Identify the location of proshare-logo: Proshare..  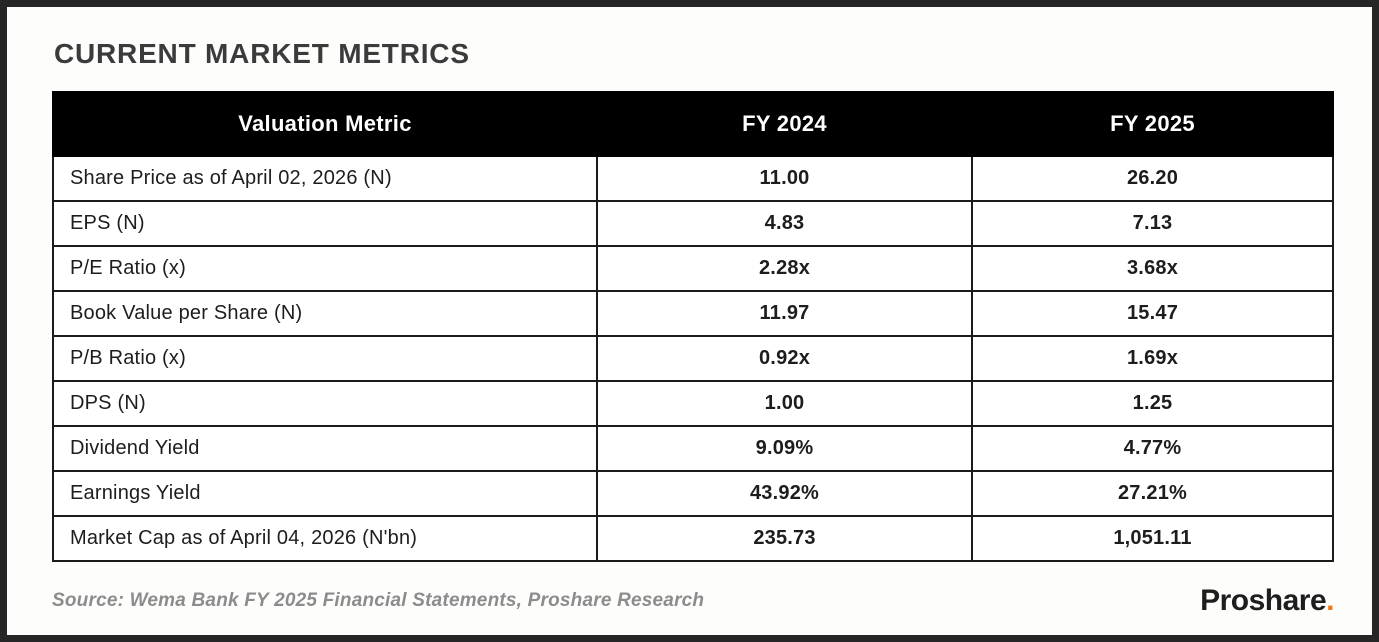
(1267, 601).